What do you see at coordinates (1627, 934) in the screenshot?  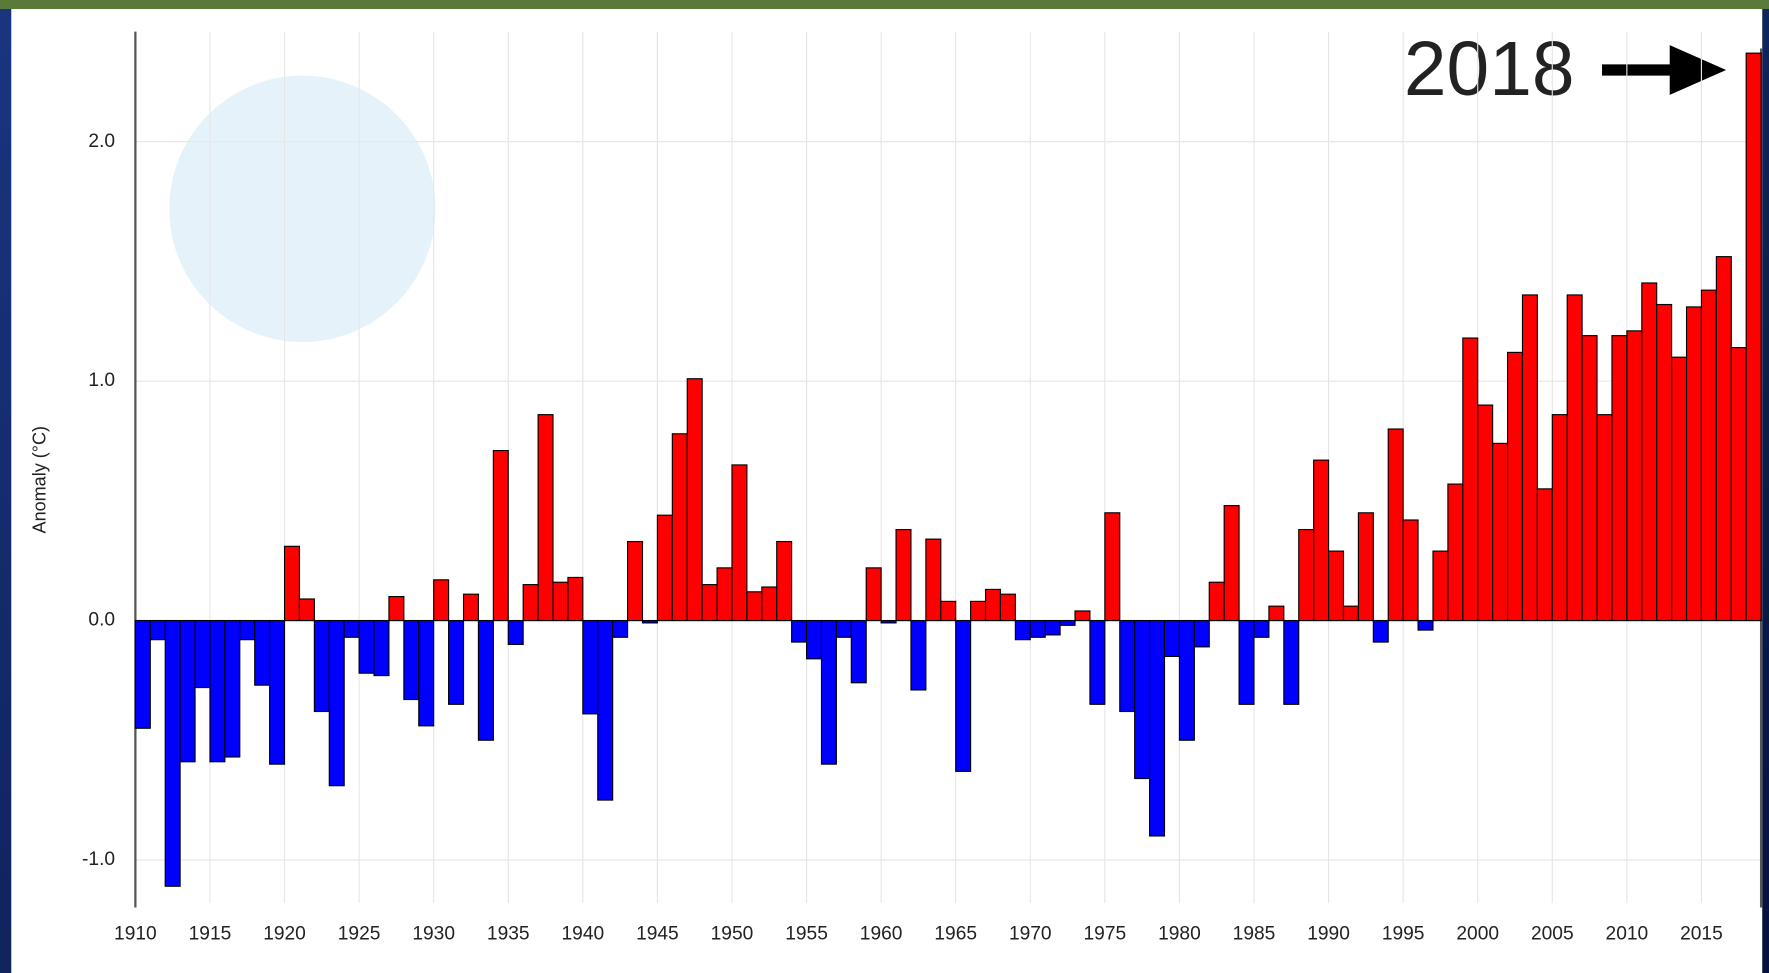 I see `x-tick-label: 2010` at bounding box center [1627, 934].